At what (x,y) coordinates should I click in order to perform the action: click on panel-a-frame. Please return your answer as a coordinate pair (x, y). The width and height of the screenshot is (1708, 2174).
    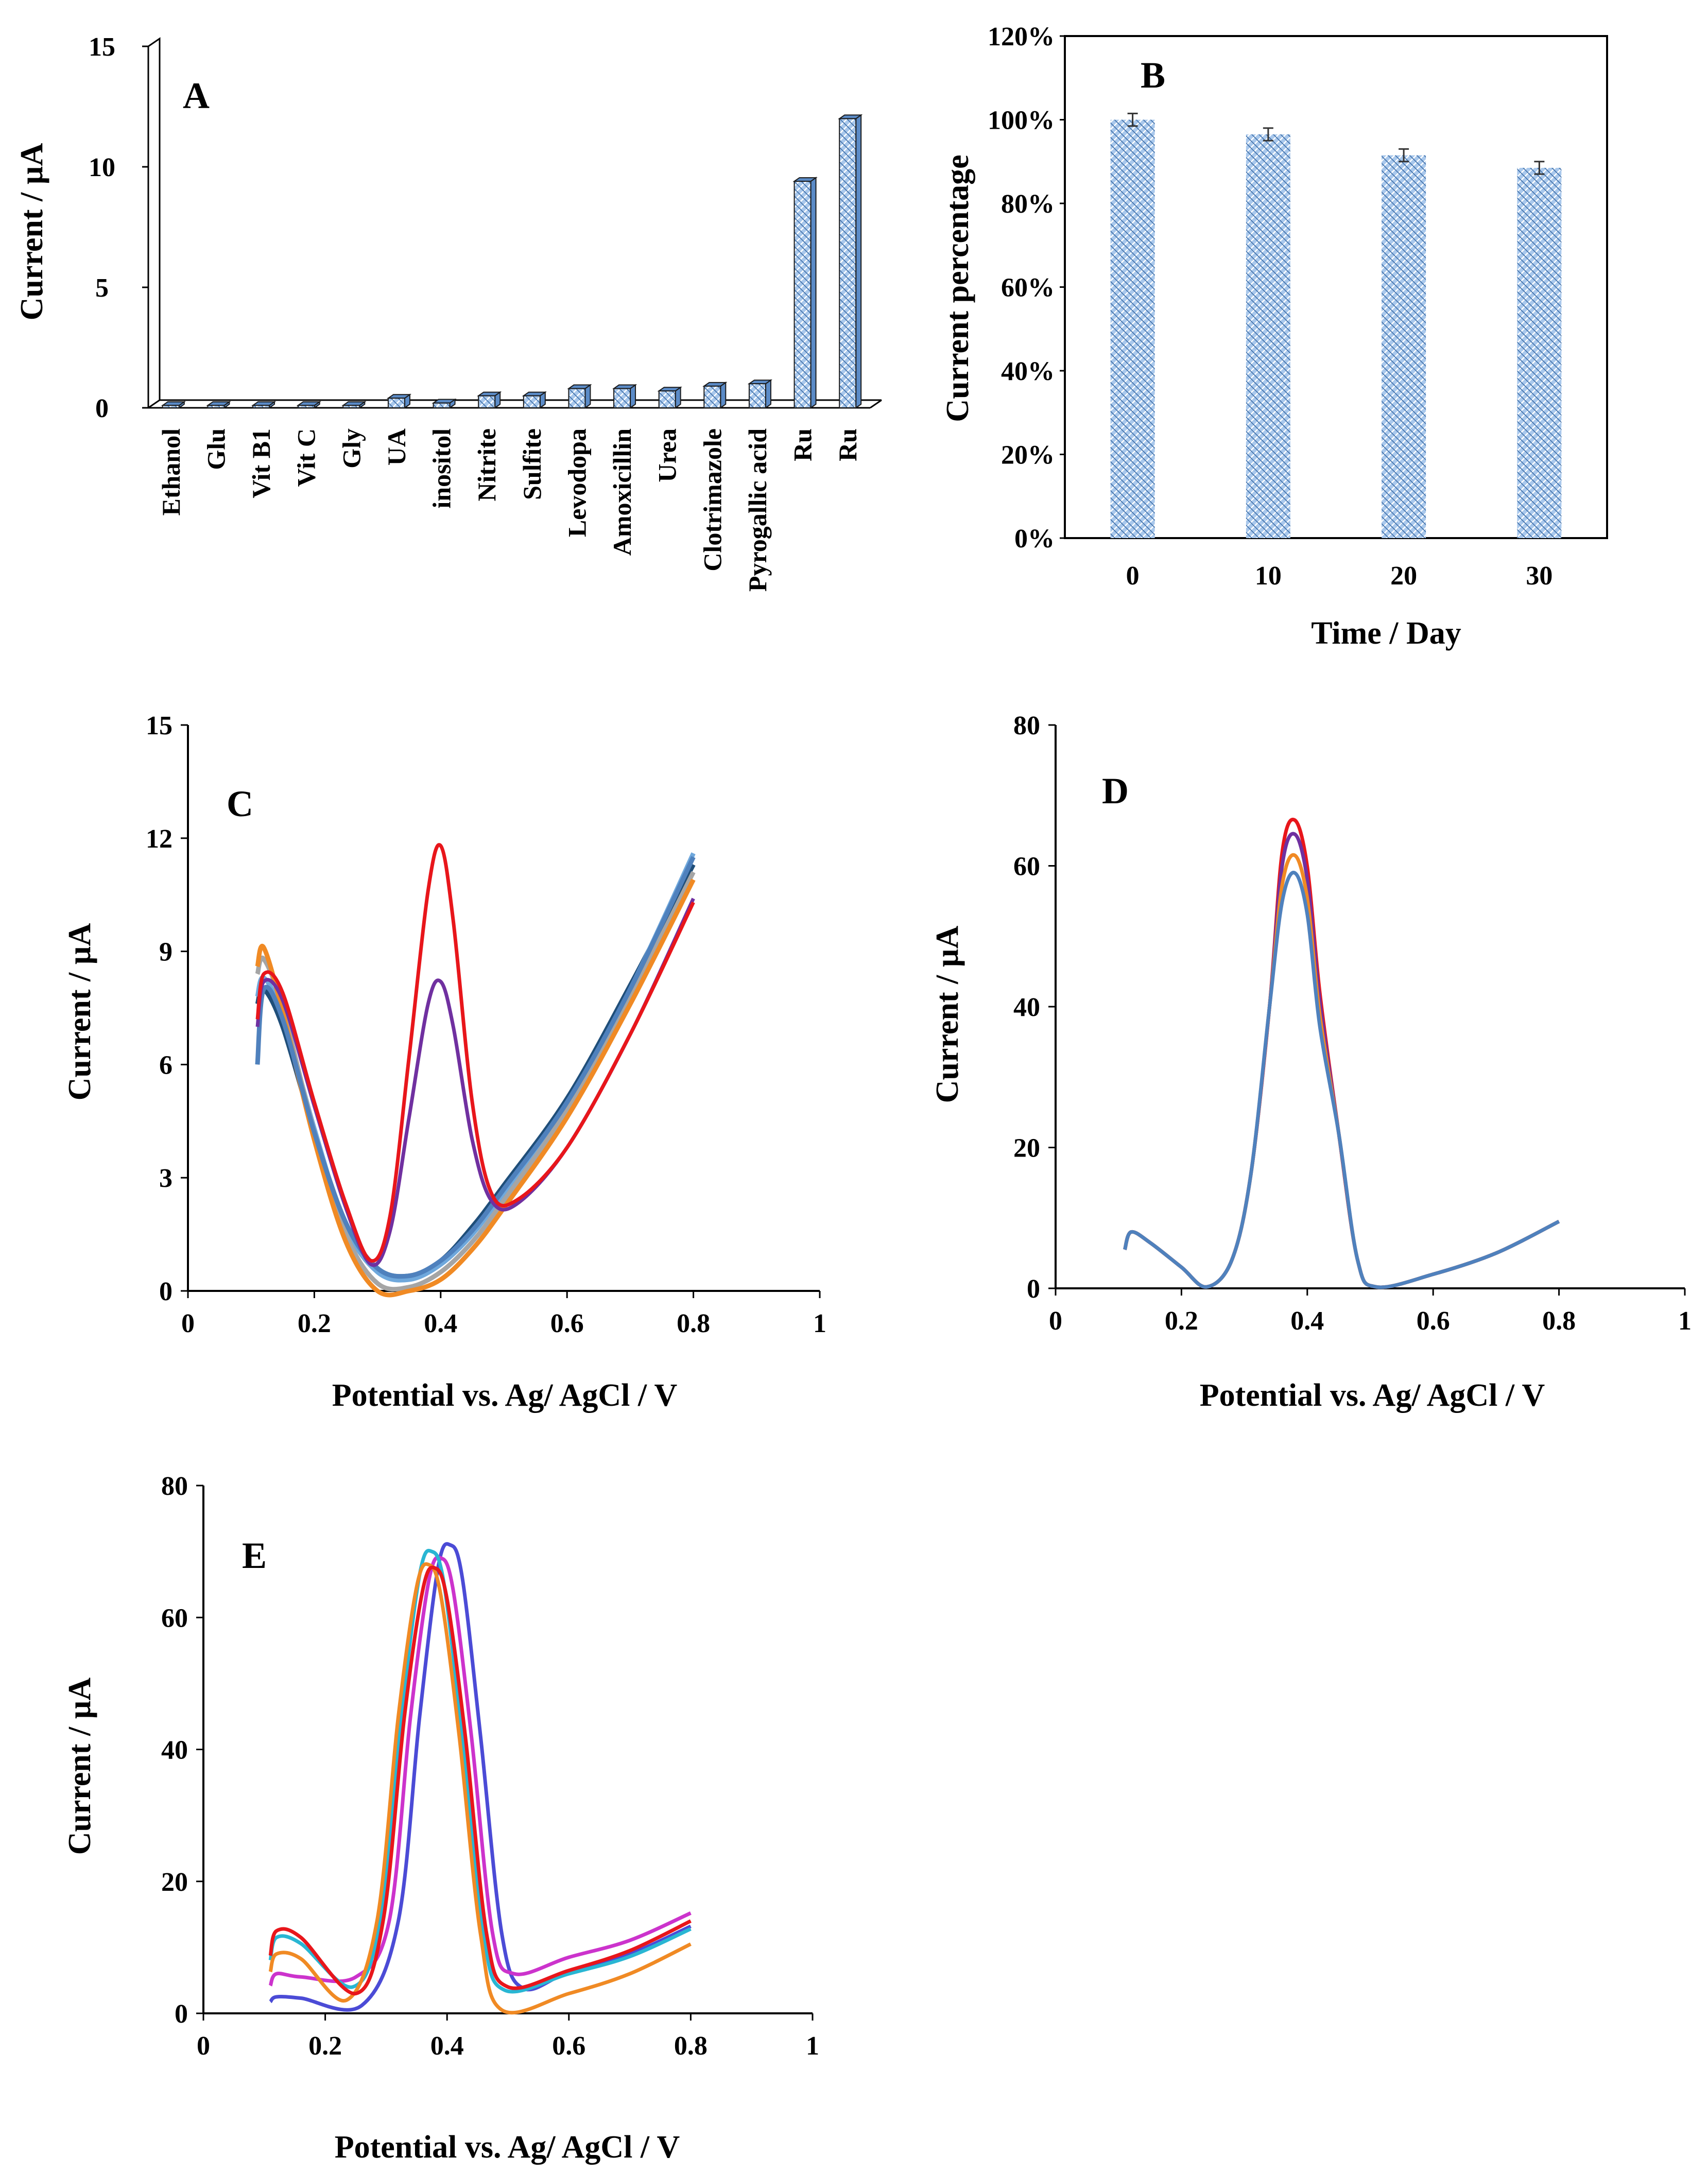
    Looking at the image, I should click on (514, 223).